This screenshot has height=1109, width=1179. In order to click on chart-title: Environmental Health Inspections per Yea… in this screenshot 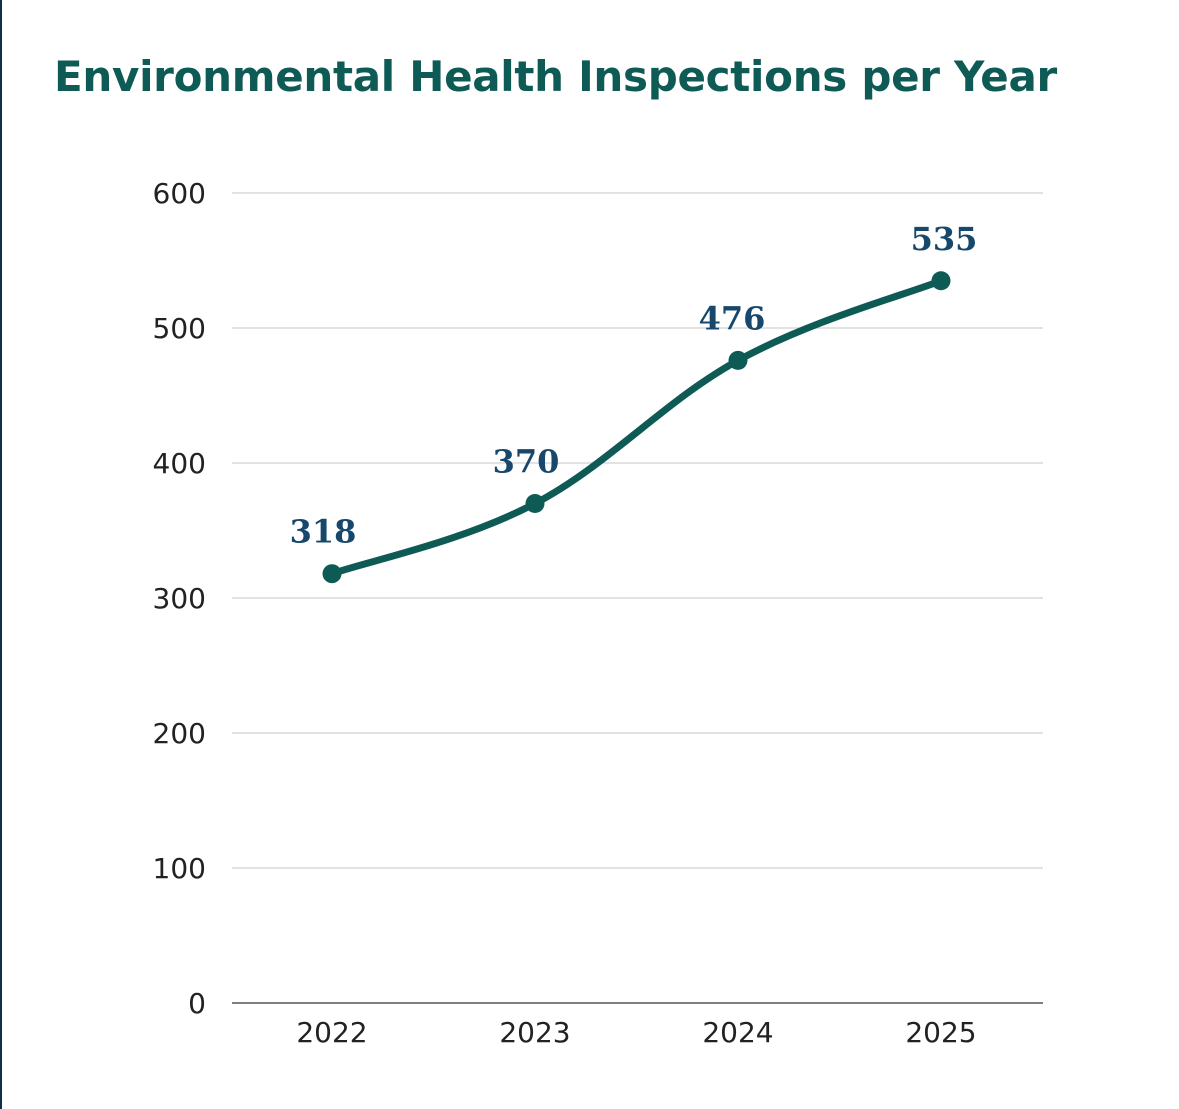, I will do `click(555, 76)`.